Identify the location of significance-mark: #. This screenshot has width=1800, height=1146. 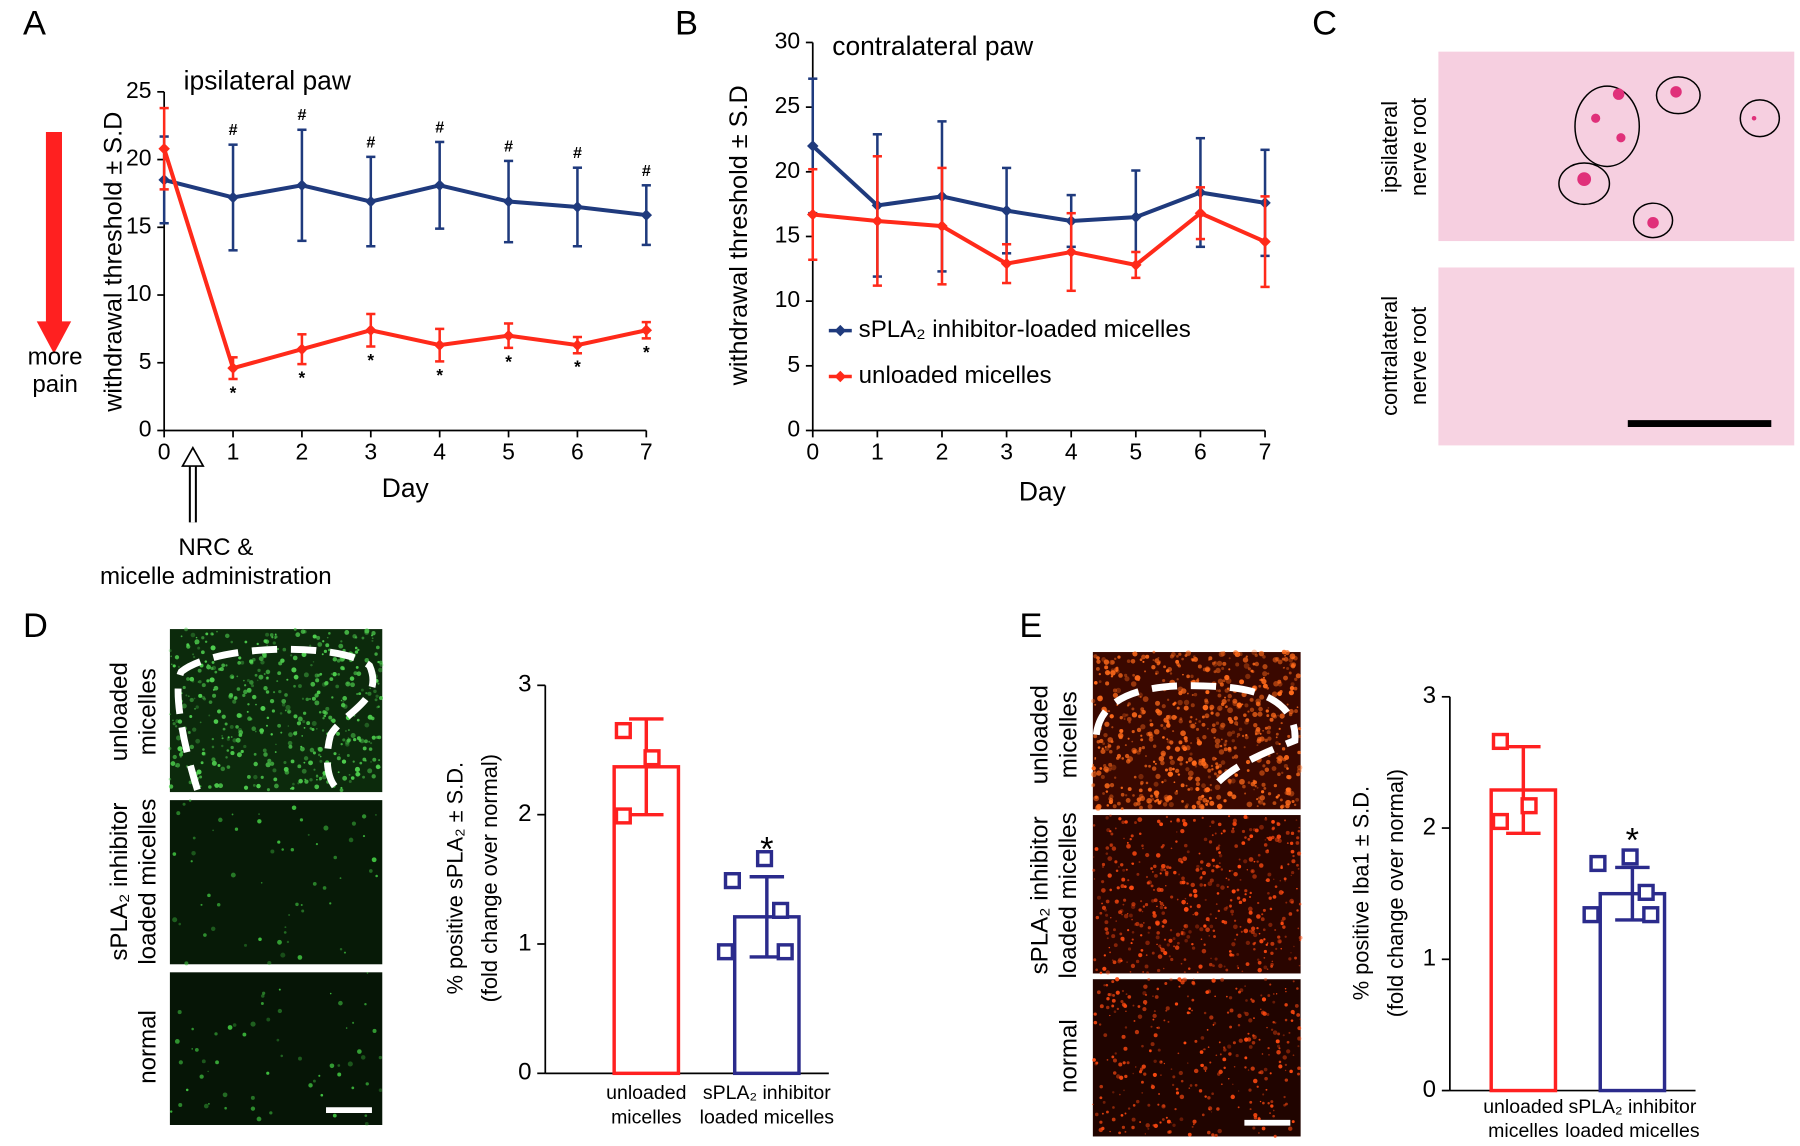
(233, 130).